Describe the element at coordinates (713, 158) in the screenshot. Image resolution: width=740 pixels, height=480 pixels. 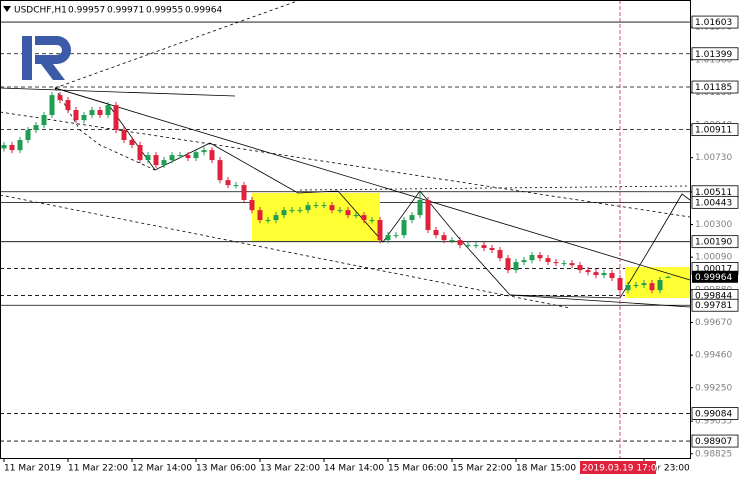
I see `y-tick-label: 1.00730` at that location.